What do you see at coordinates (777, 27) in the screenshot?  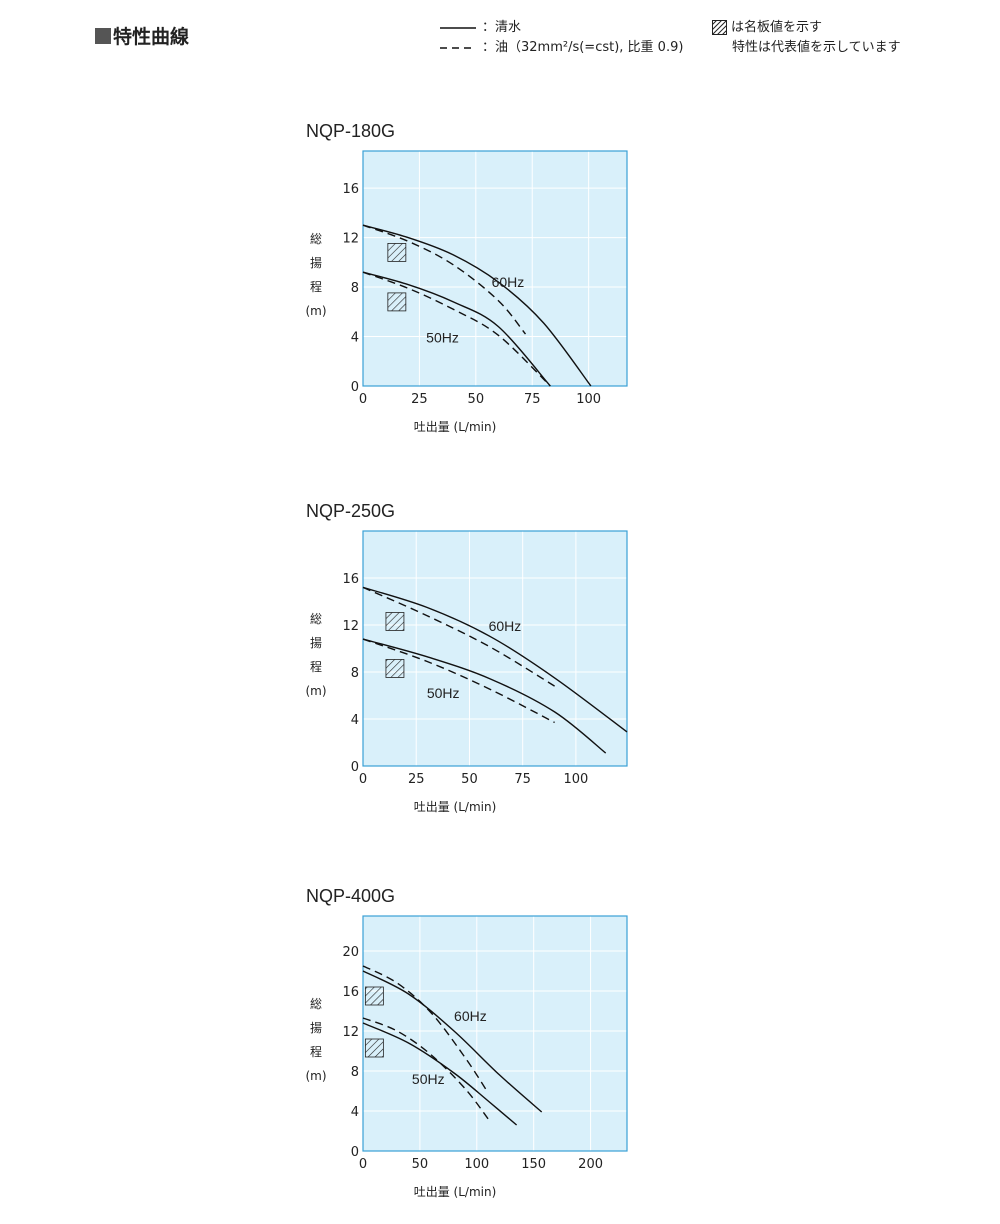 I see `note-line1: は名板値を示す` at bounding box center [777, 27].